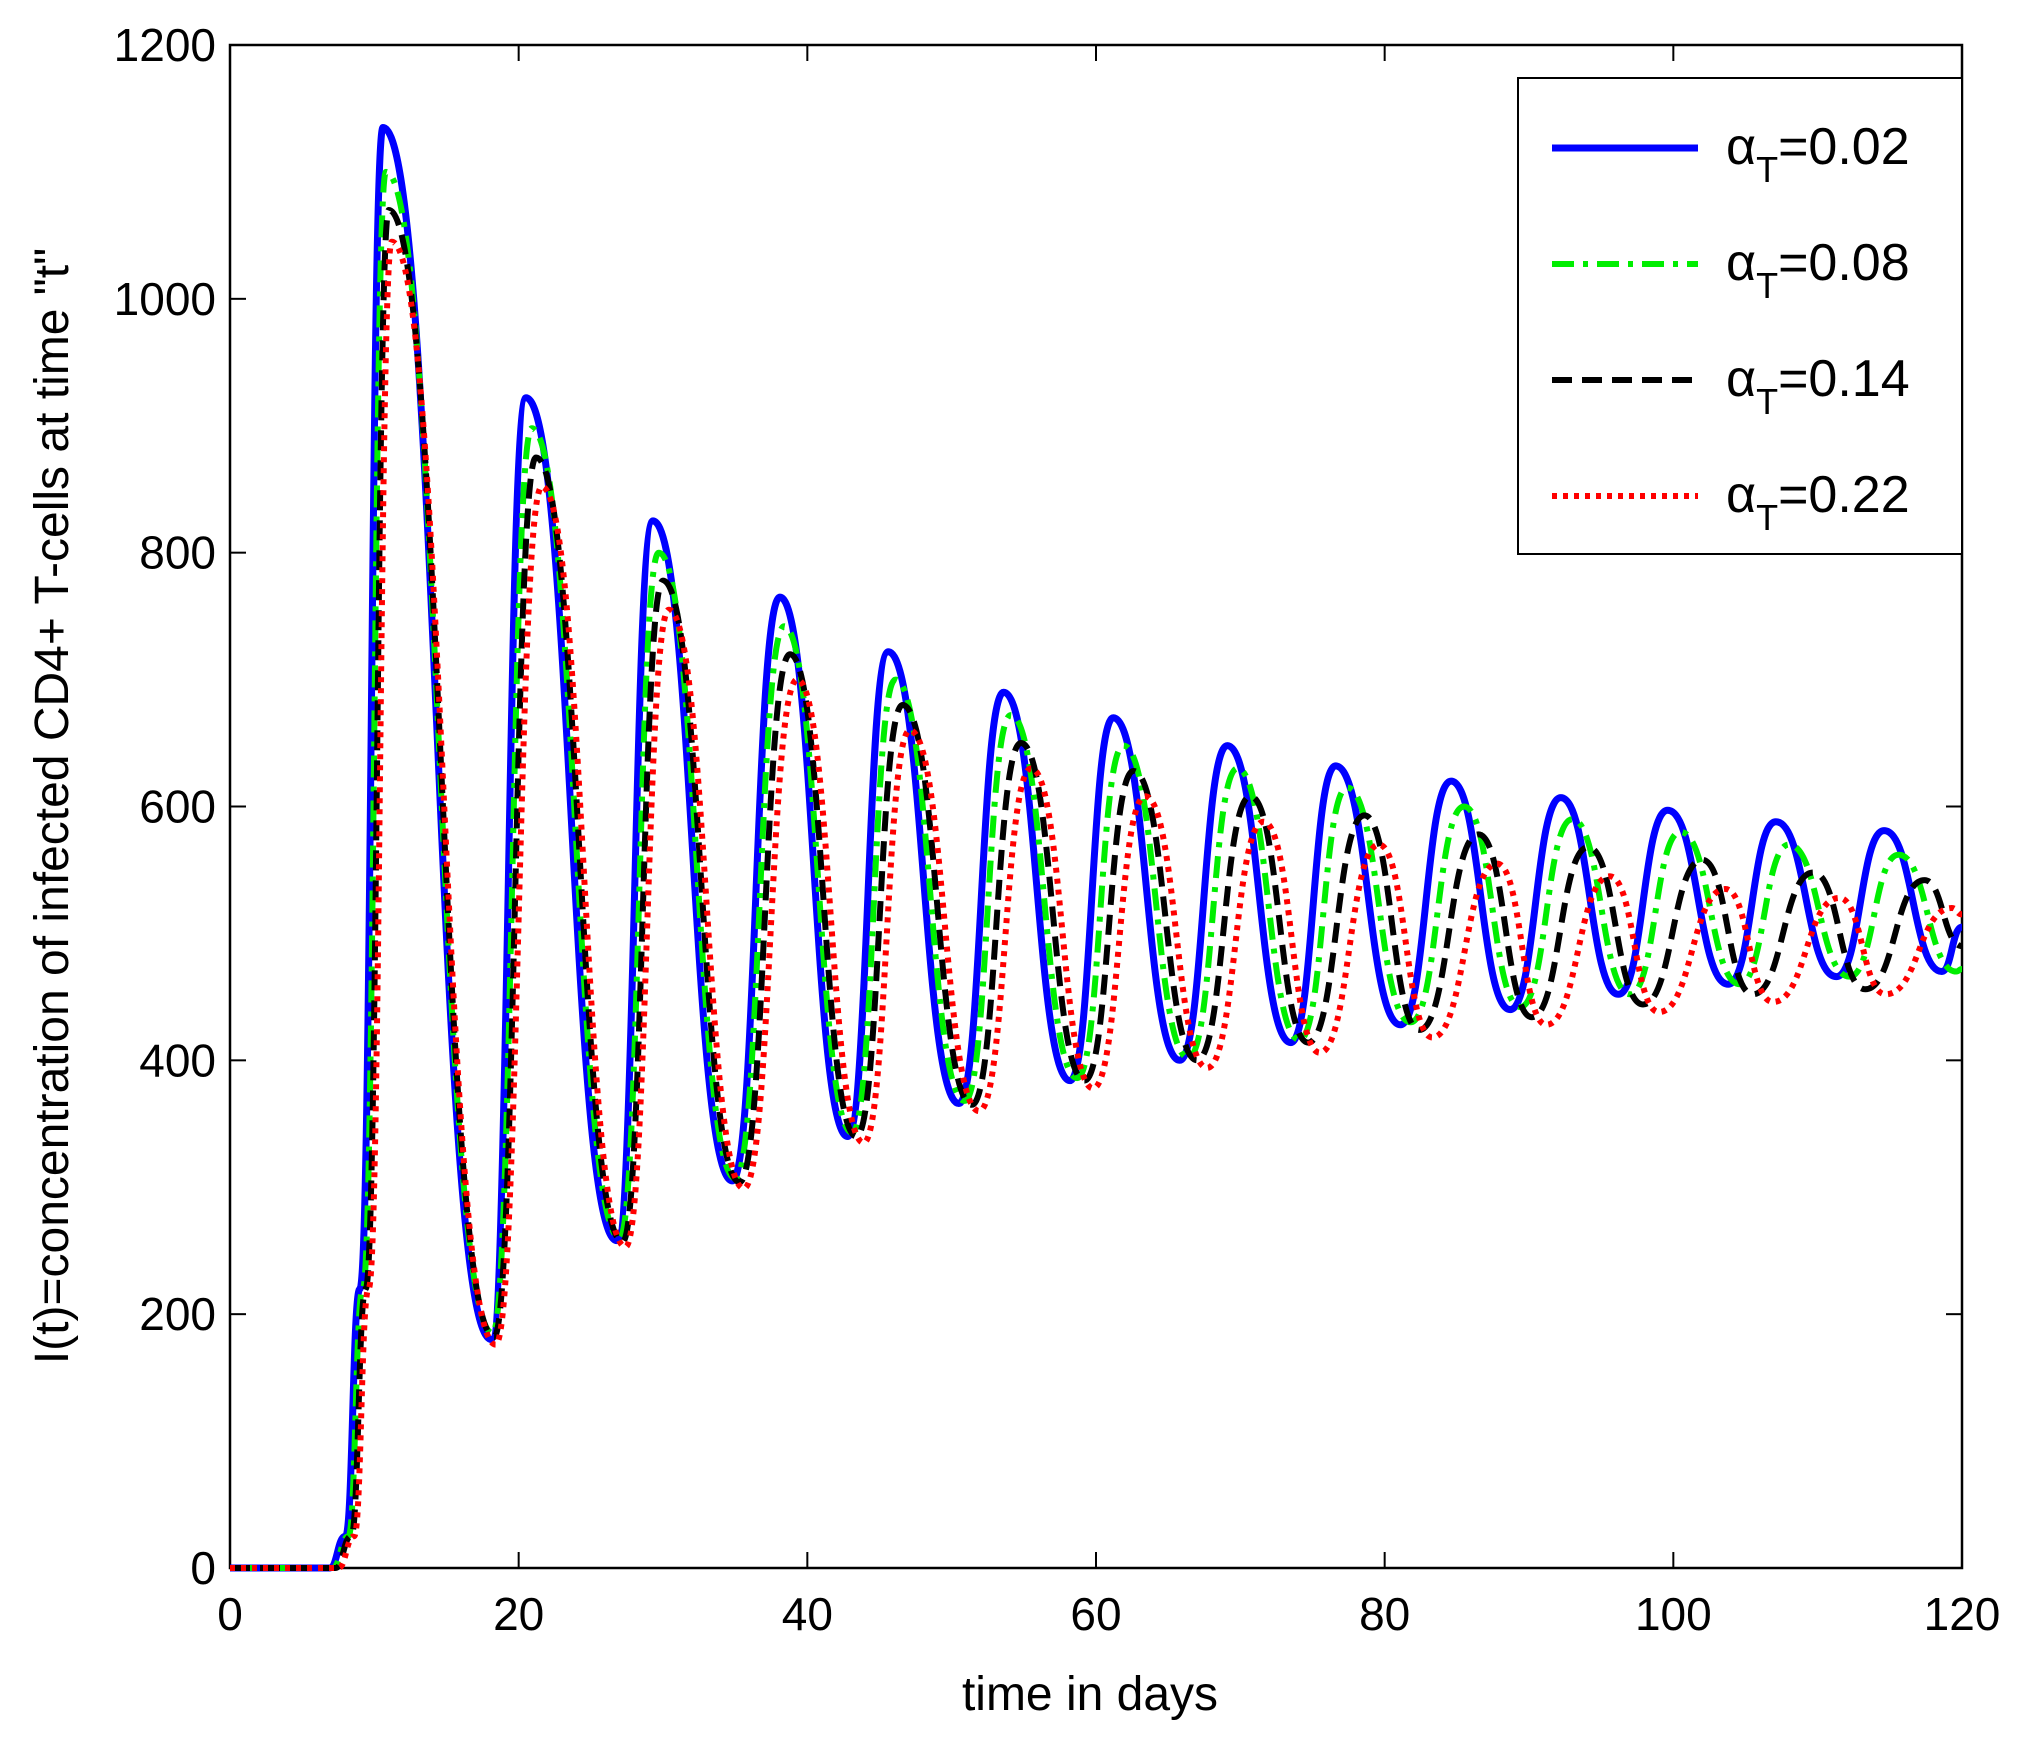 The height and width of the screenshot is (1743, 2019). I want to click on y-tick-label: 400, so click(177, 1060).